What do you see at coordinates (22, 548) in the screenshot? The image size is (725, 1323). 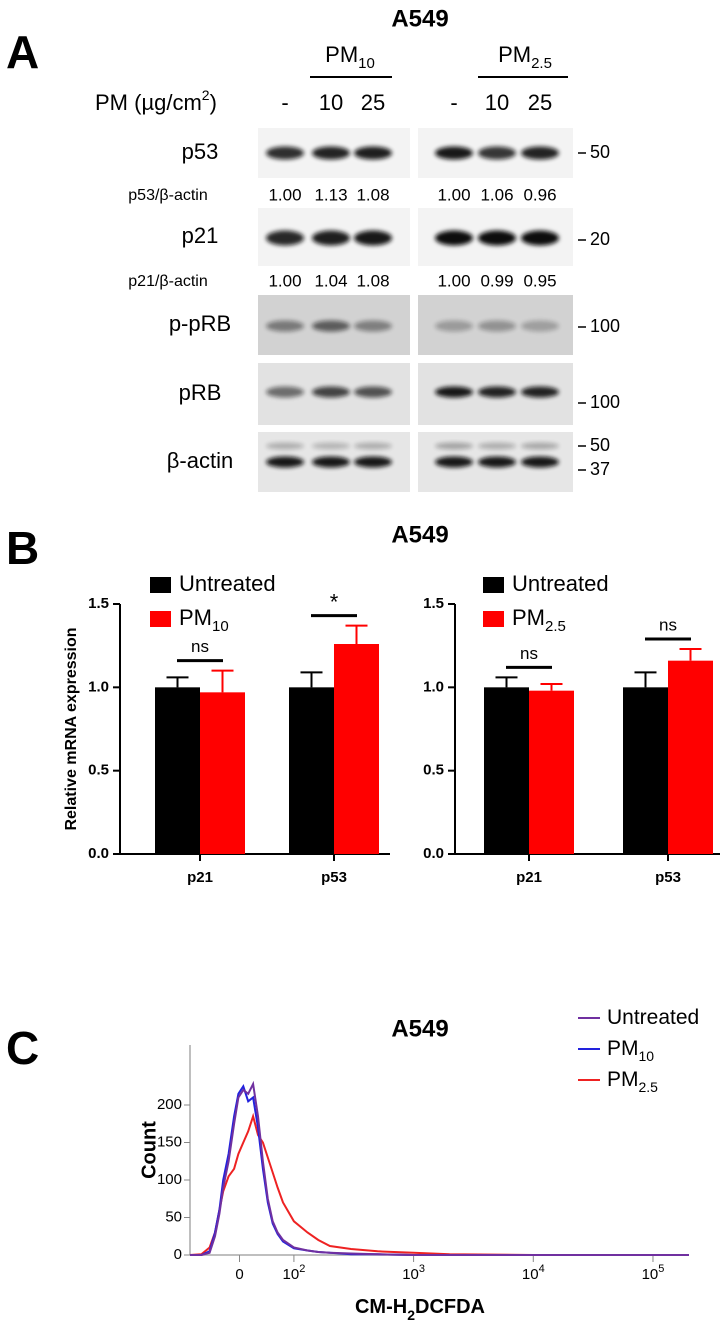 I see `panel-label: B` at bounding box center [22, 548].